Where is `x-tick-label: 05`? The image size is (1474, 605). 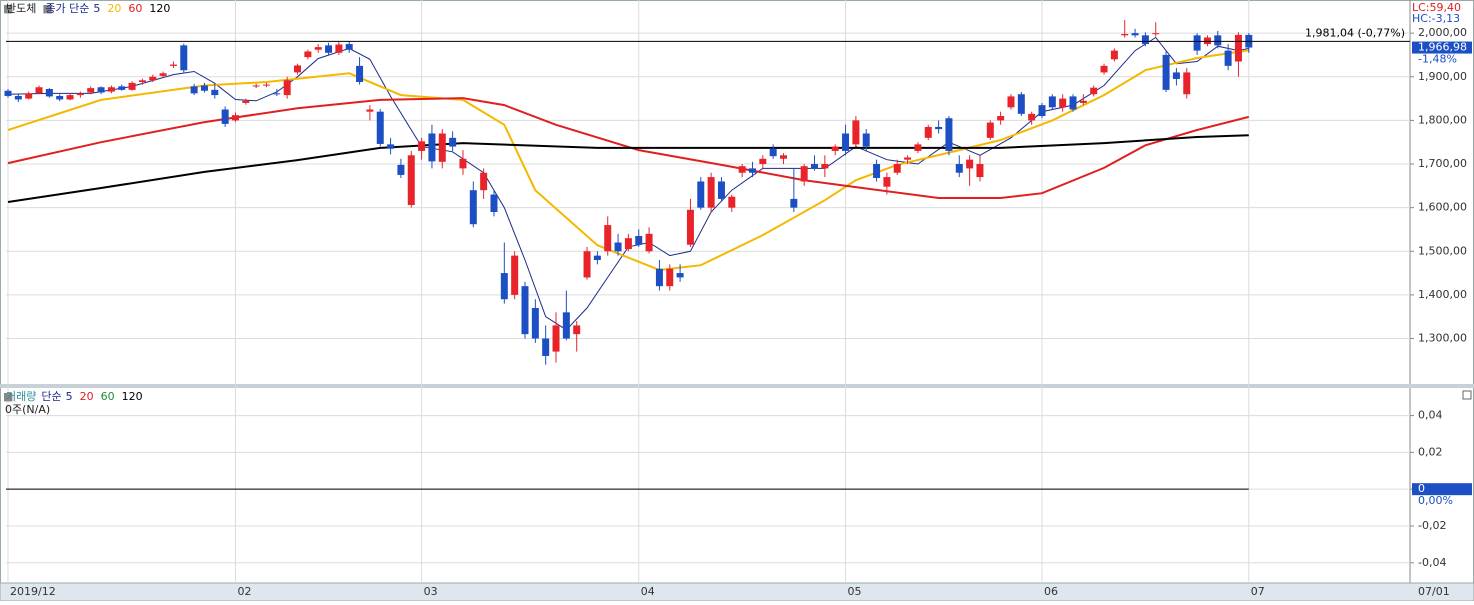
x-tick-label: 05 is located at coordinates (855, 591).